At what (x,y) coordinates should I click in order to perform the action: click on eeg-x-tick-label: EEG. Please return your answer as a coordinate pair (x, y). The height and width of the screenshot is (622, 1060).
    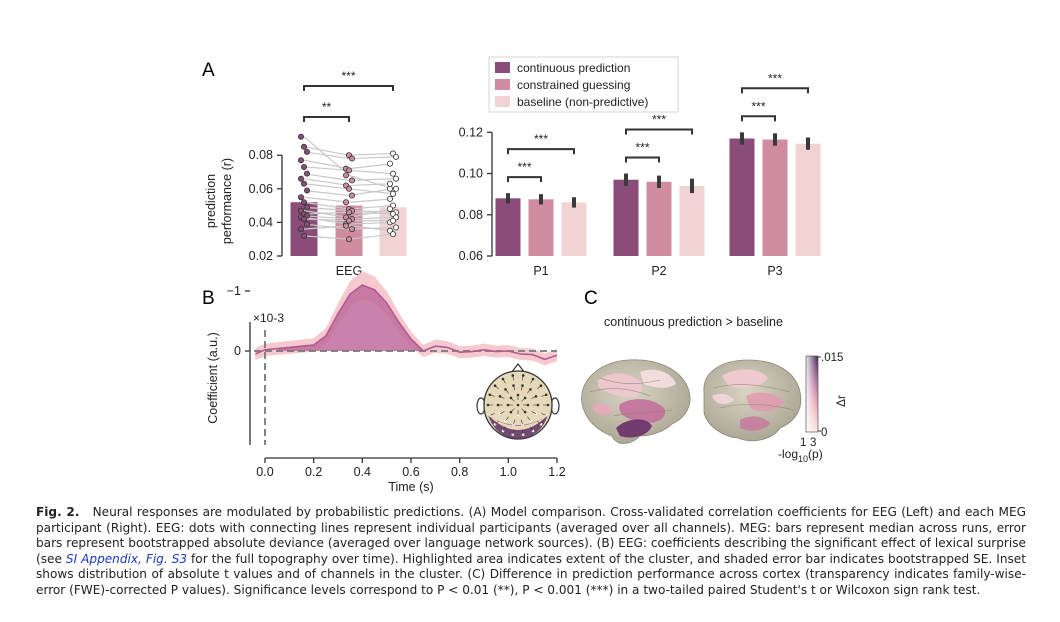
    Looking at the image, I should click on (349, 271).